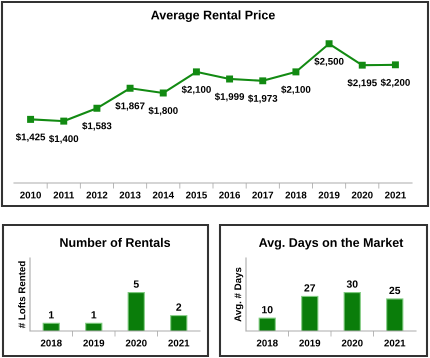 This screenshot has height=358, width=430. What do you see at coordinates (395, 83) in the screenshot?
I see `data-label: $2,200` at bounding box center [395, 83].